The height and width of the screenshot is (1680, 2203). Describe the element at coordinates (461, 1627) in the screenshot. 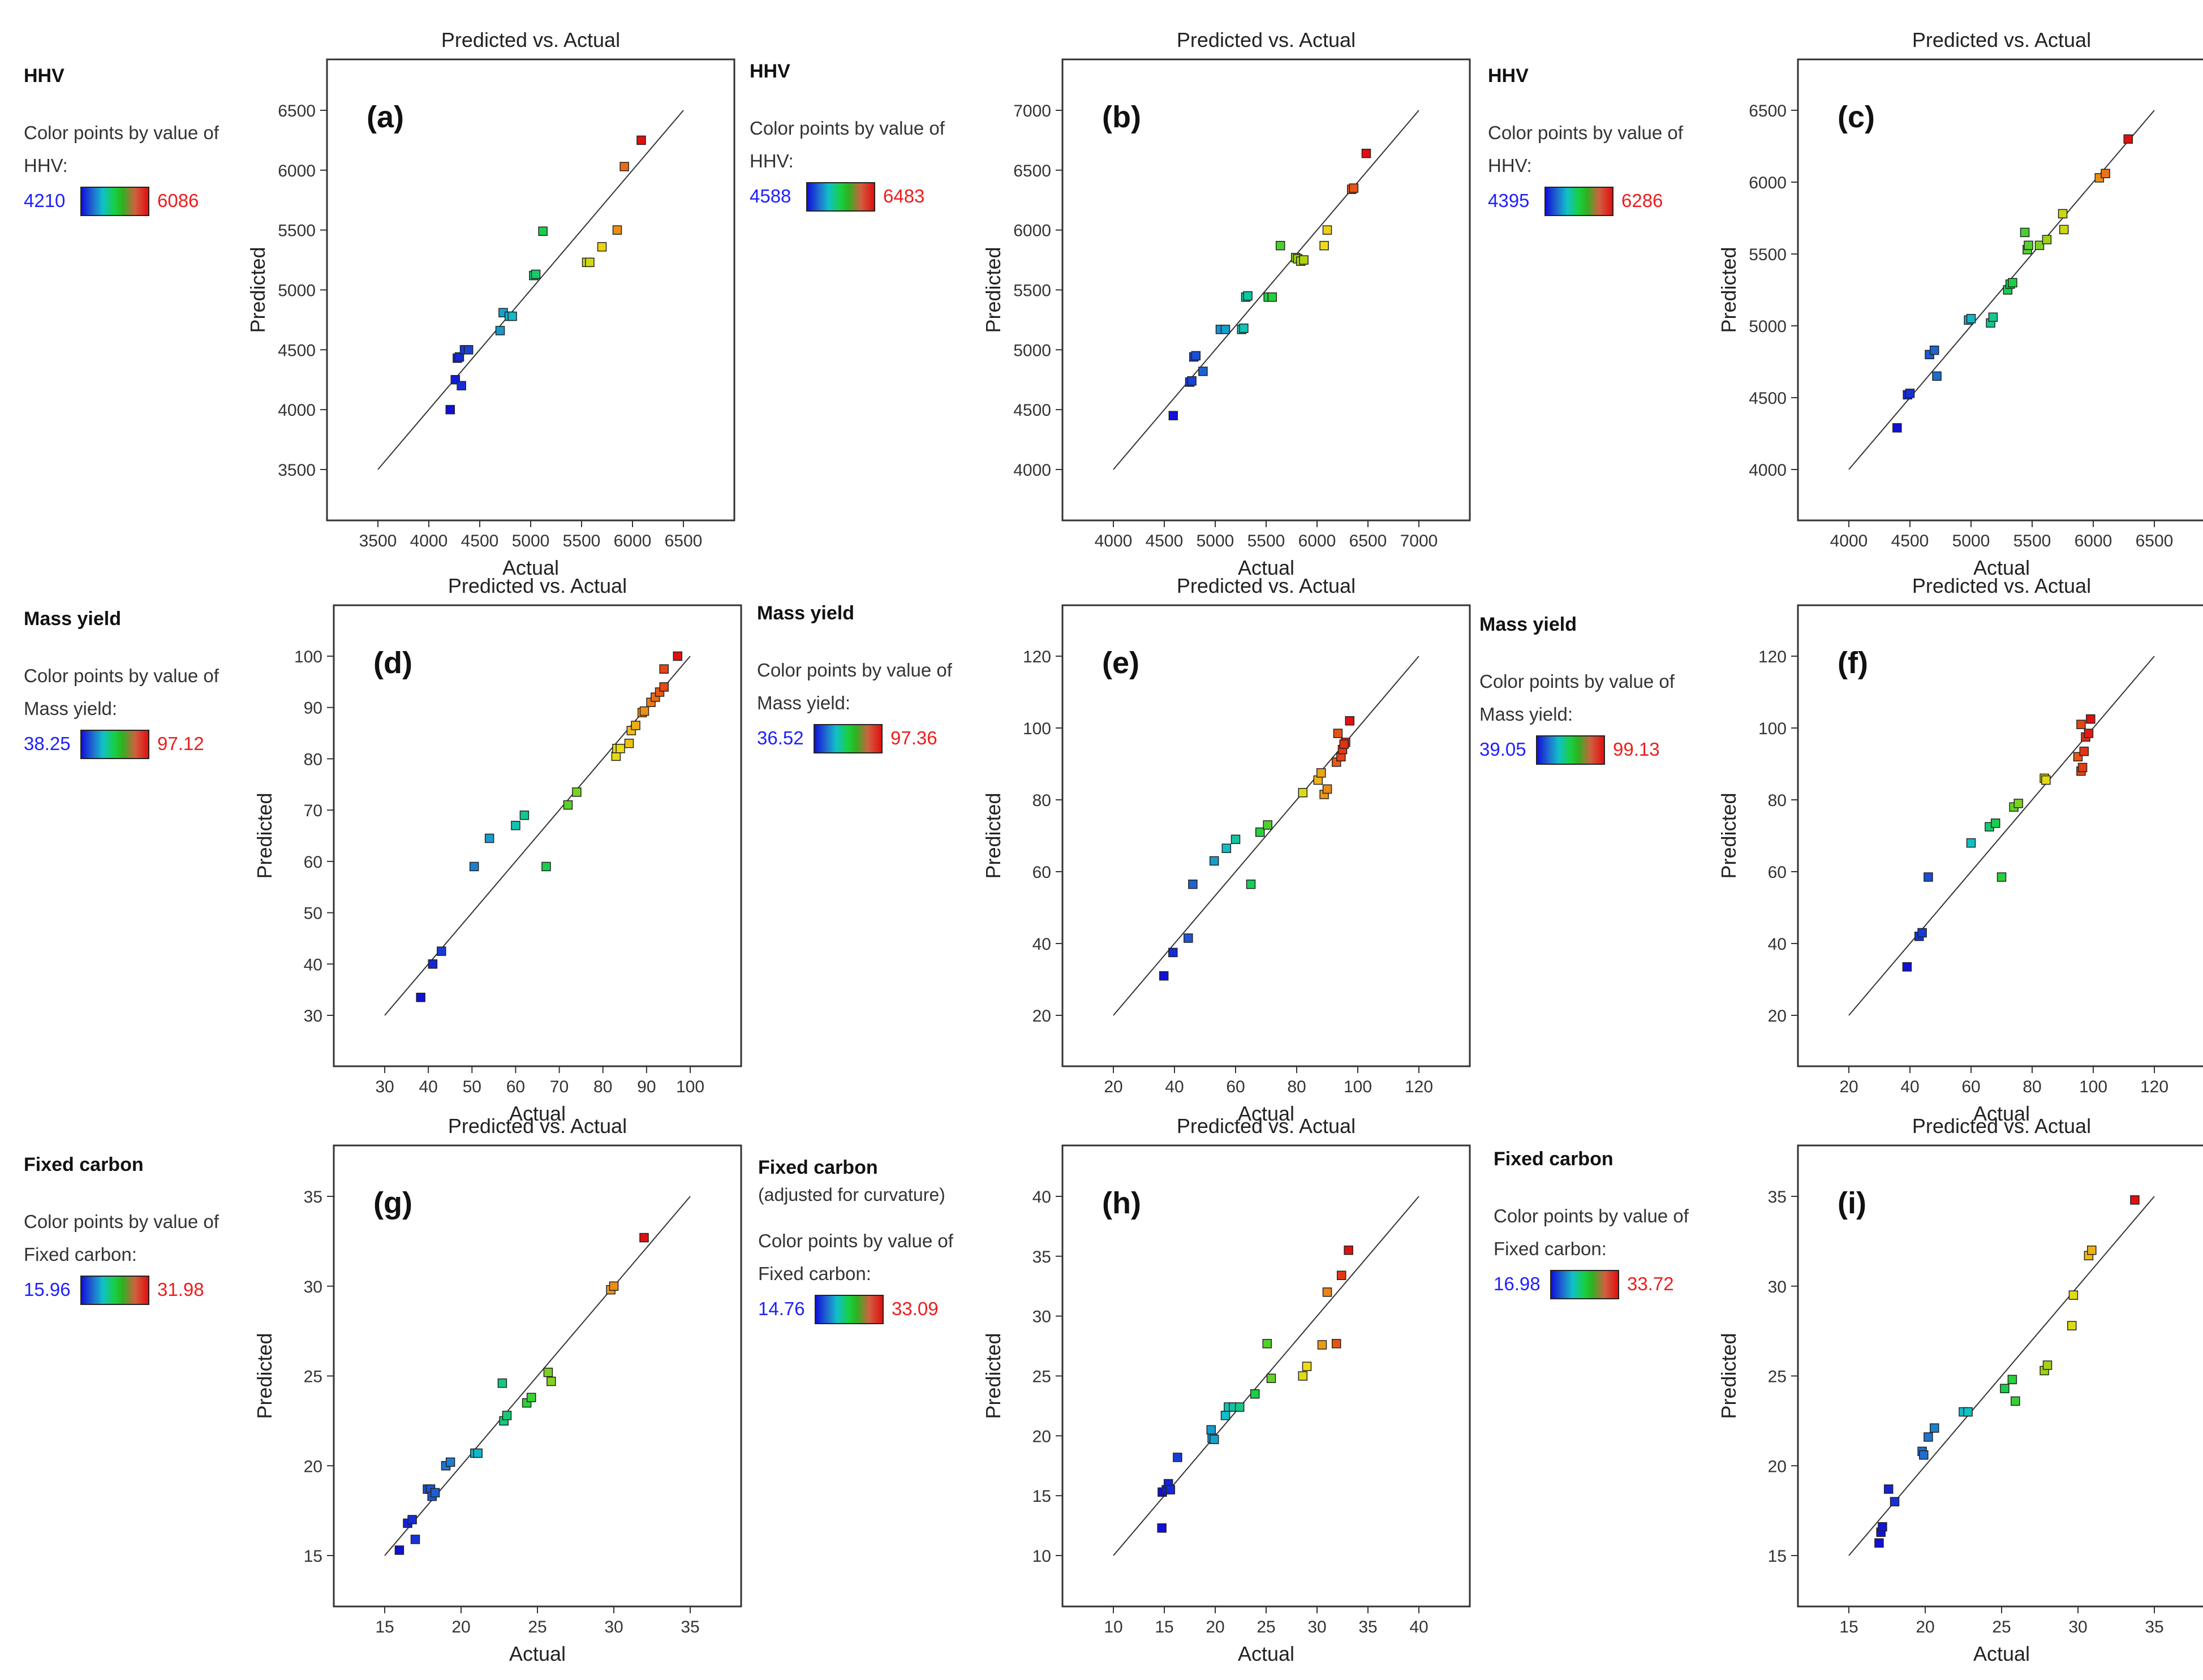

I see `x-tick-label: 20` at that location.